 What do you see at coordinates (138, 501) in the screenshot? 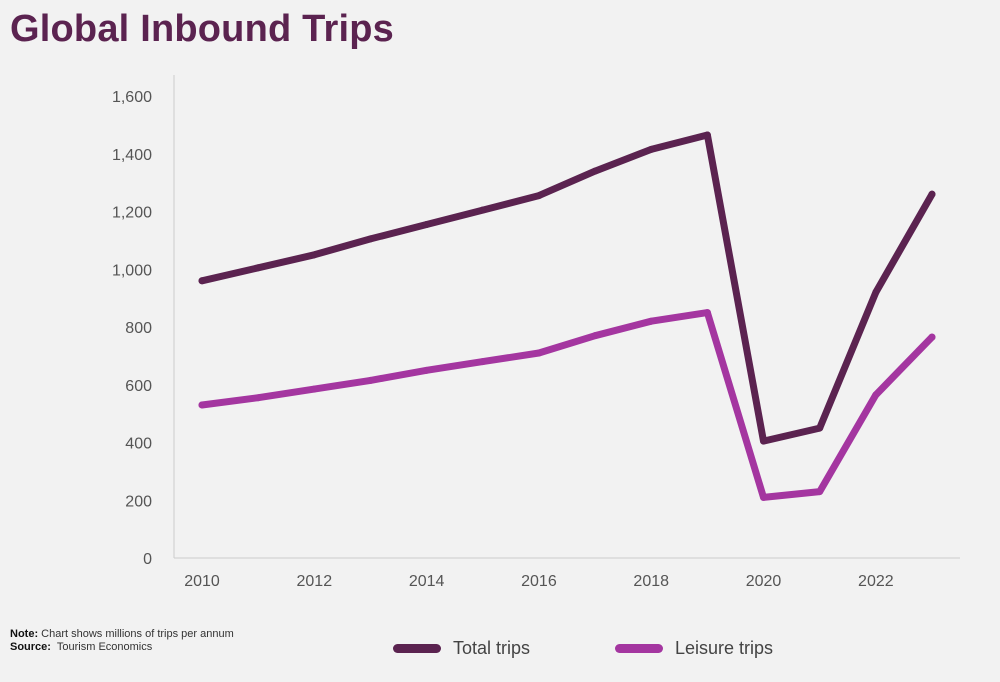
I see `y-tick-label: 200` at bounding box center [138, 501].